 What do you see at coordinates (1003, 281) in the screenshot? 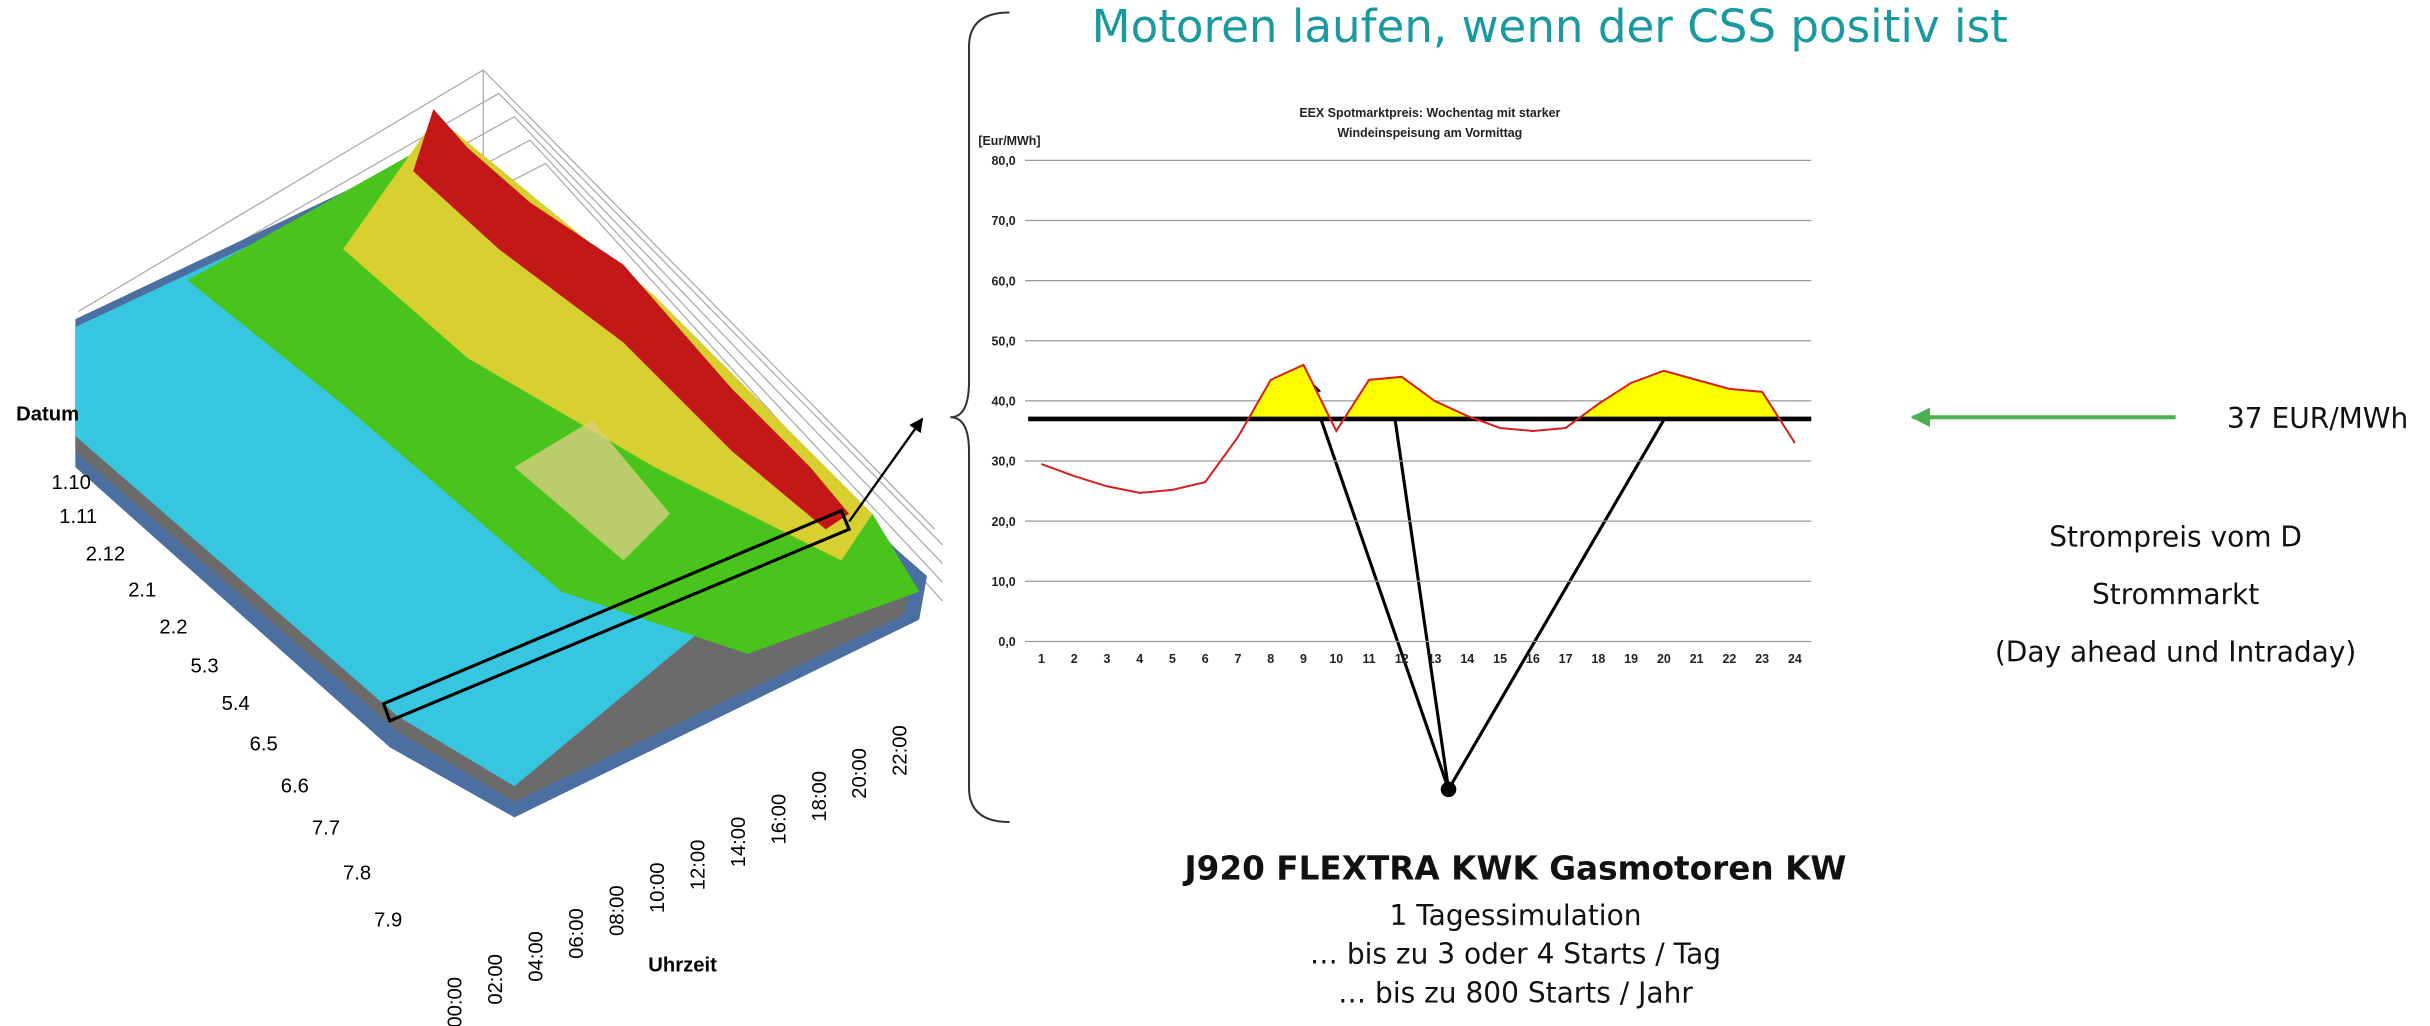
I see `y-tick-label: 60,0` at bounding box center [1003, 281].